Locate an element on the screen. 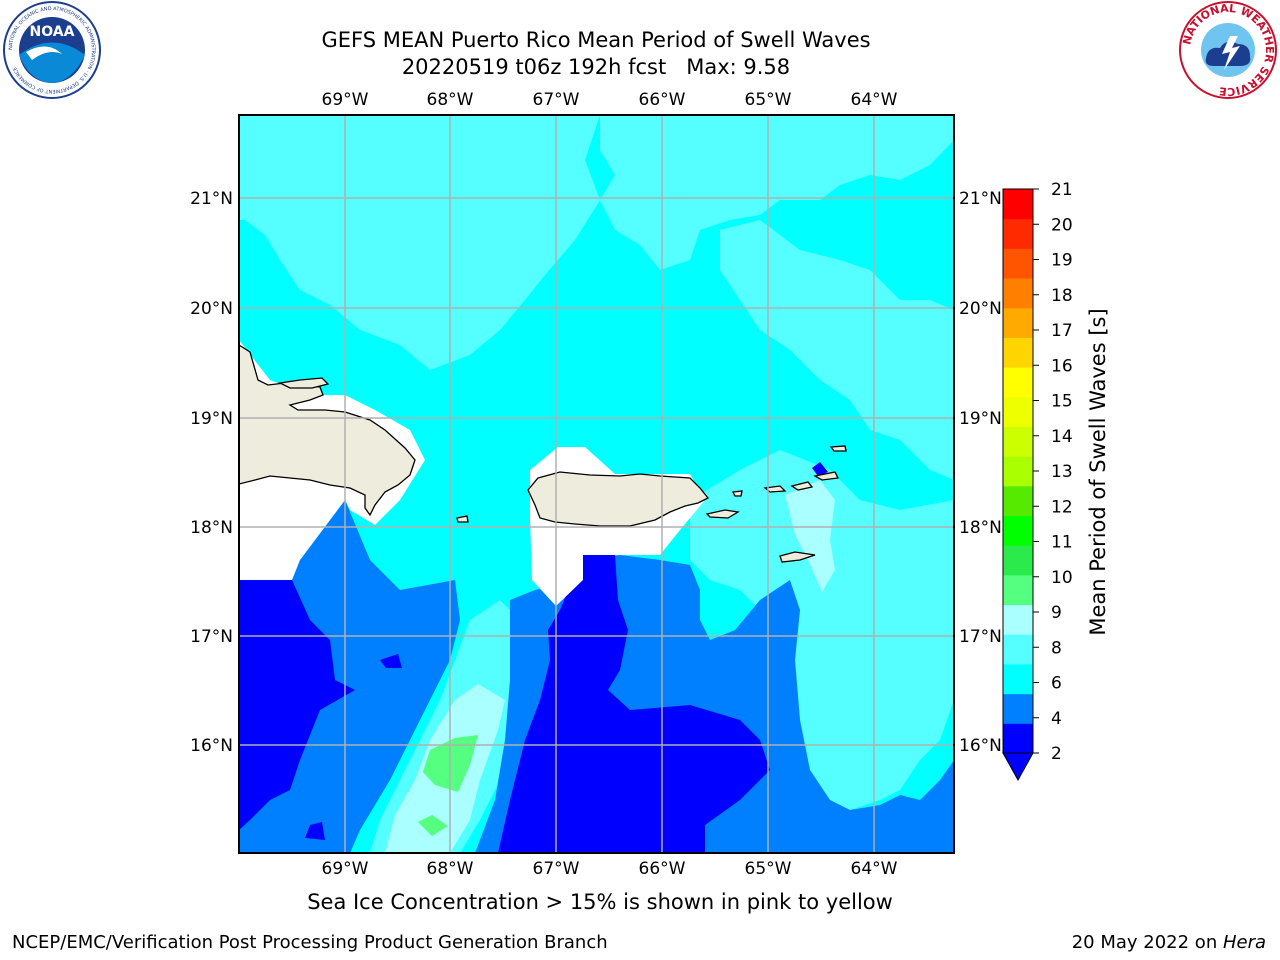 This screenshot has height=960, width=1280. virgin-island is located at coordinates (802, 486).